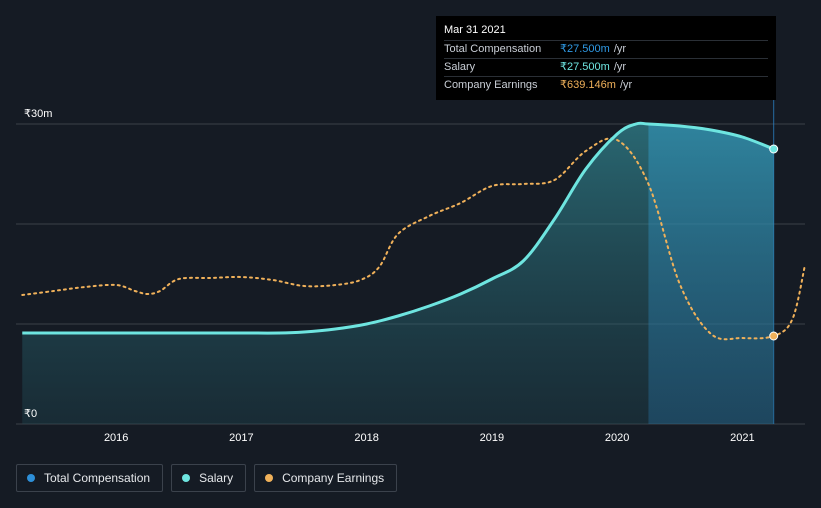 The width and height of the screenshot is (821, 508). I want to click on x-tick-label: 2017, so click(241, 438).